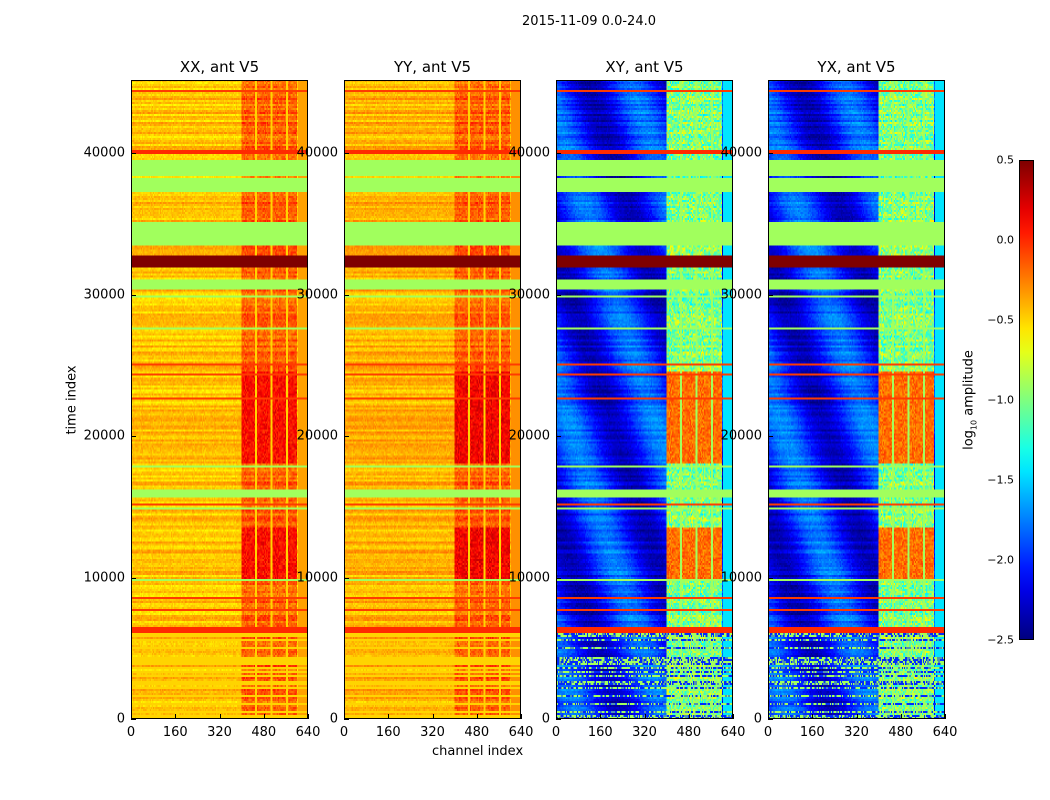 The height and width of the screenshot is (800, 1050). Describe the element at coordinates (1005, 240) in the screenshot. I see `colorbar-tick-label: 0.0` at that location.